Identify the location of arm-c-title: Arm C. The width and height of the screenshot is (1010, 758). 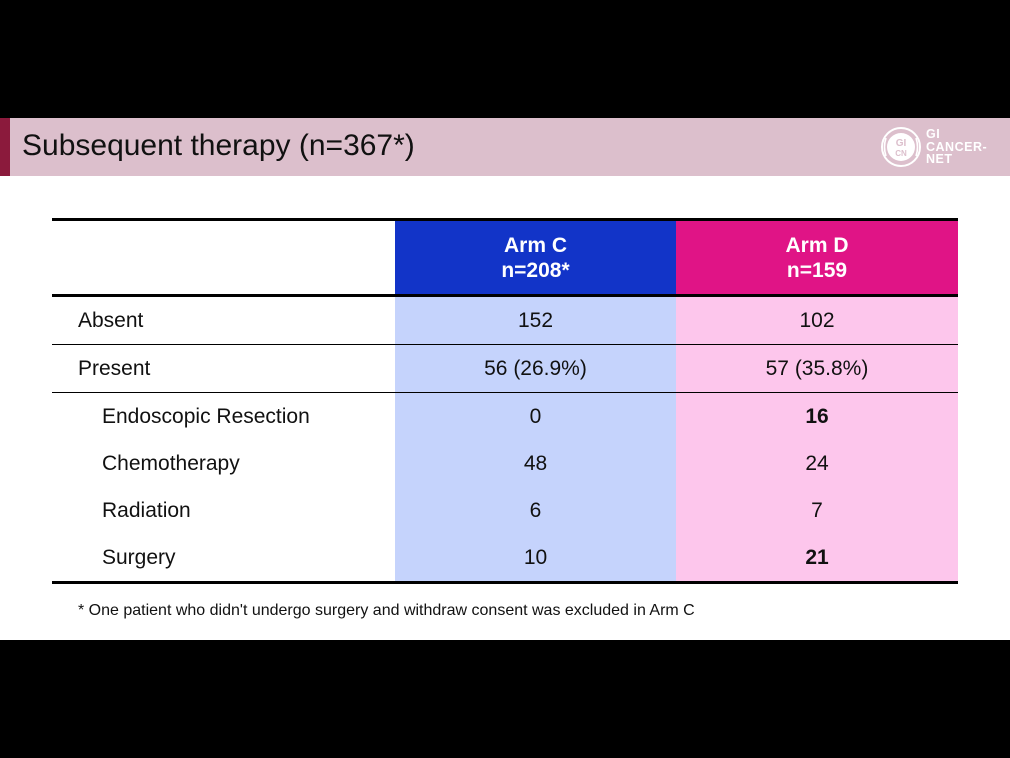
(535, 245).